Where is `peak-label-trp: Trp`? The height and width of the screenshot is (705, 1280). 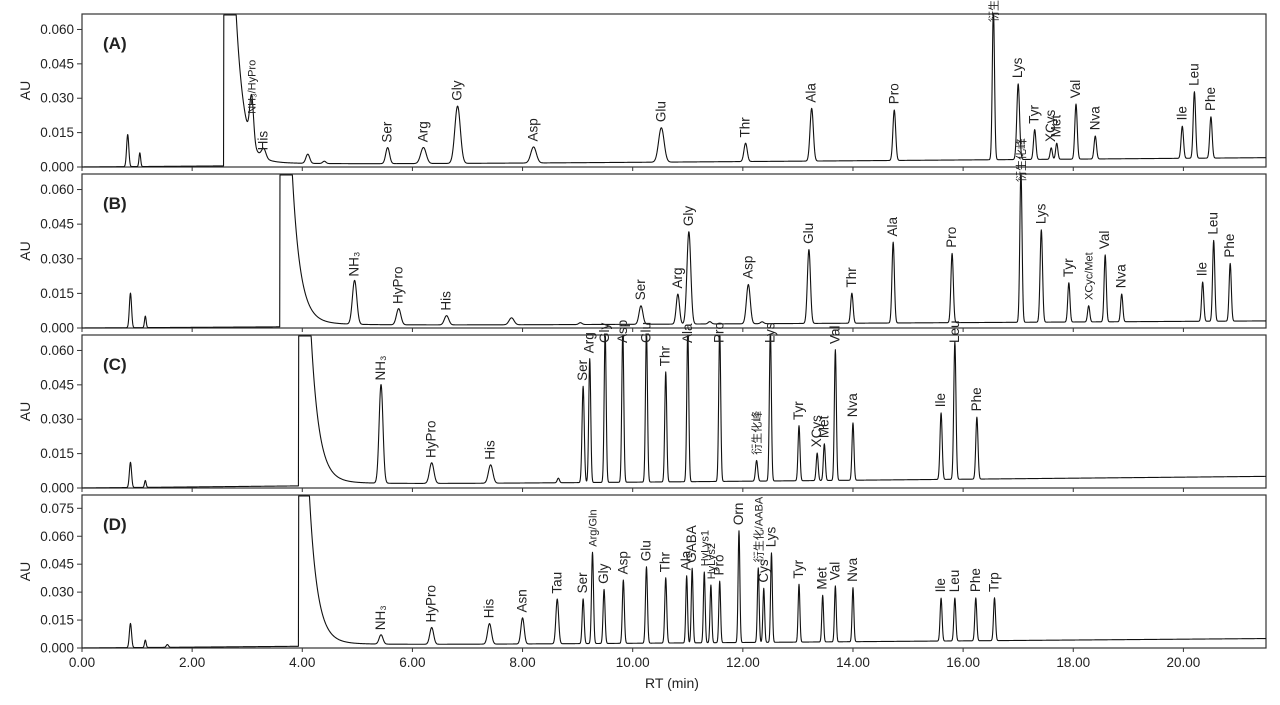
peak-label-trp: Trp is located at coordinates (994, 582).